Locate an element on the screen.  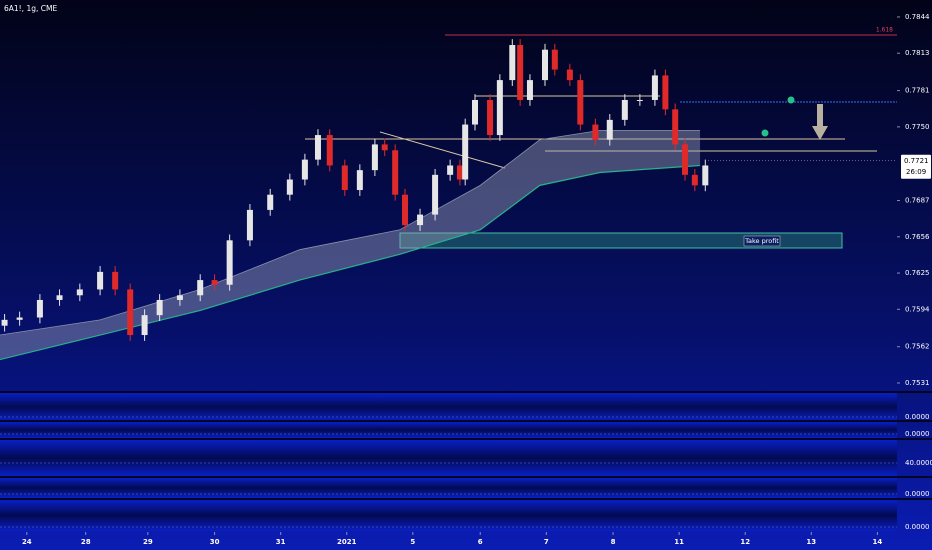
y-tick-label: 0.7562 is located at coordinates (917, 347).